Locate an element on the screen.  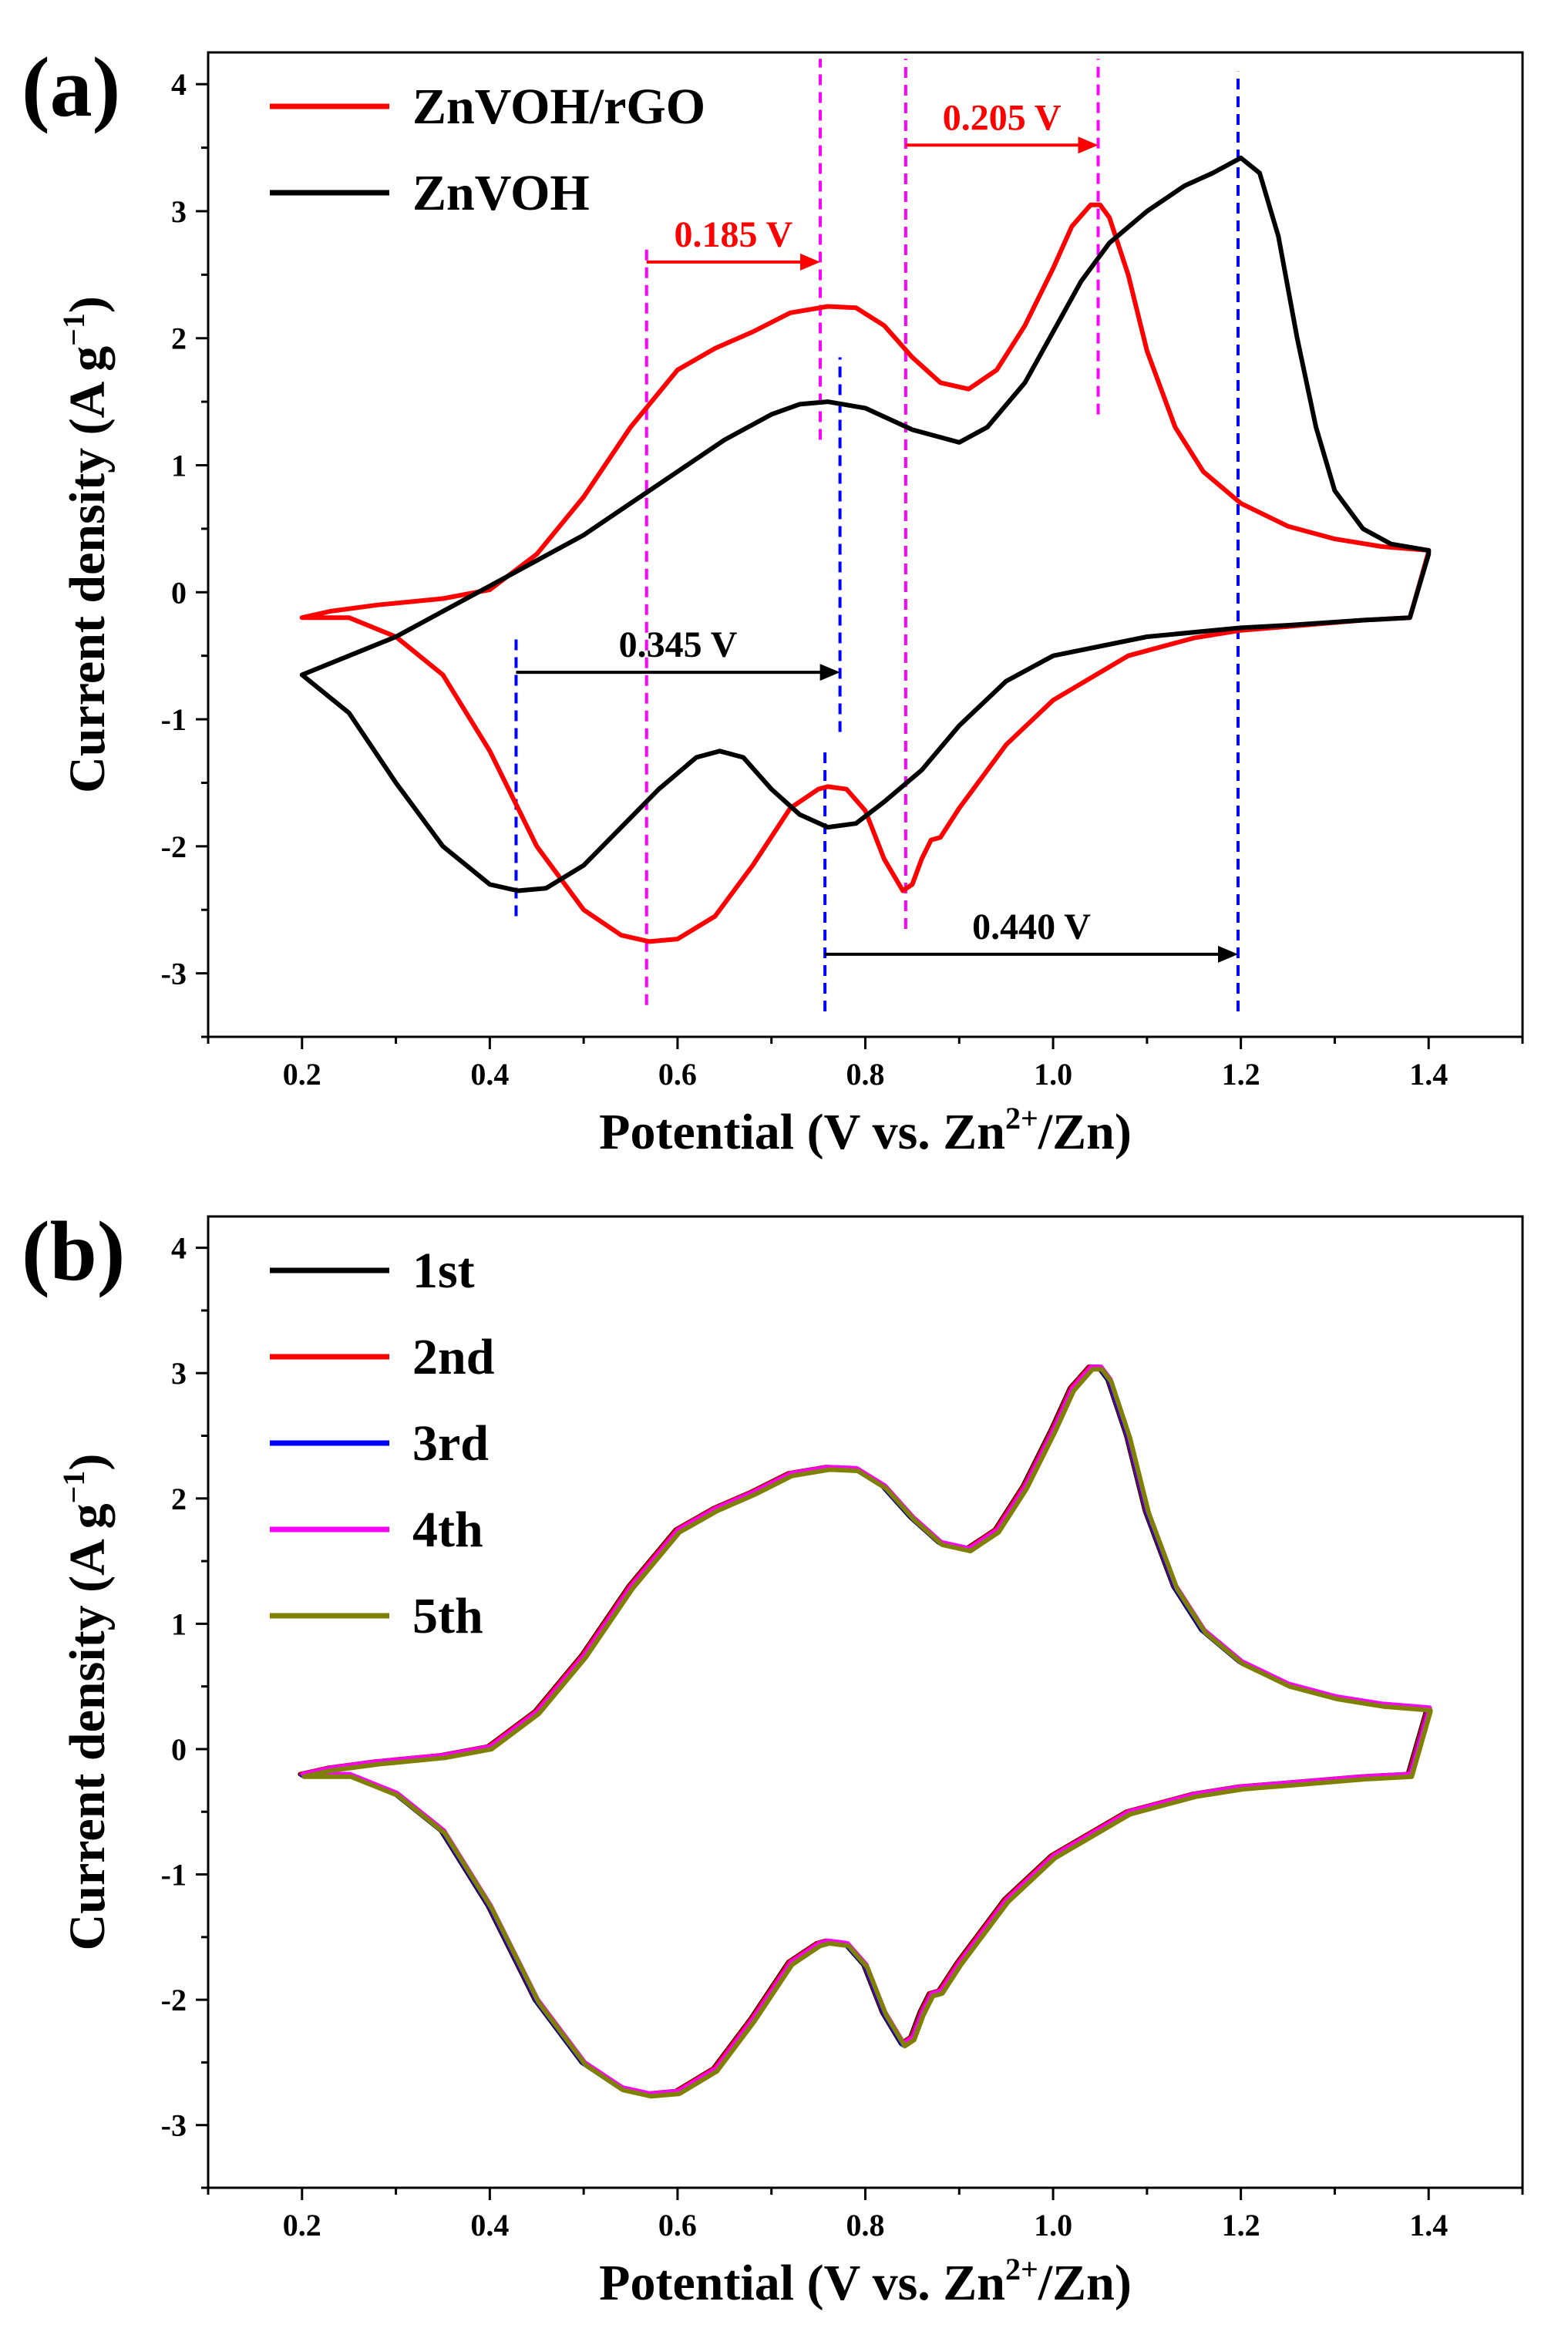
legend-label: ZnVOH/rGO is located at coordinates (558, 107).